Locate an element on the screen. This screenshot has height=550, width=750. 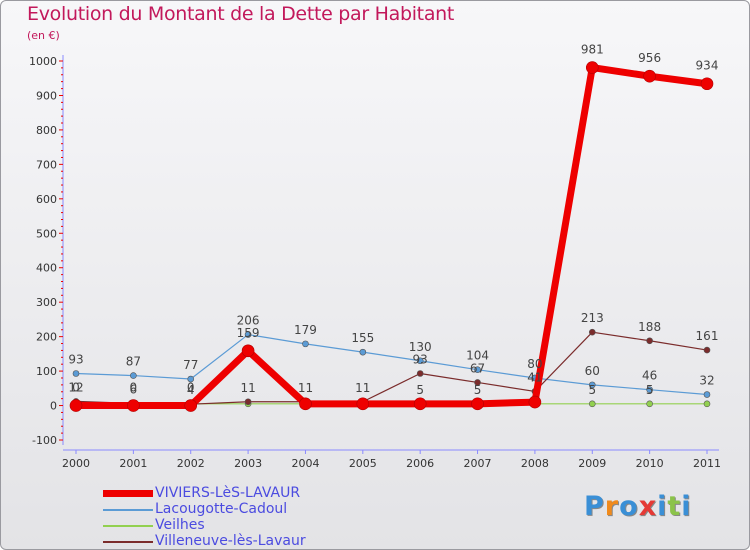
y-tick-label: 900 is located at coordinates (46, 95).